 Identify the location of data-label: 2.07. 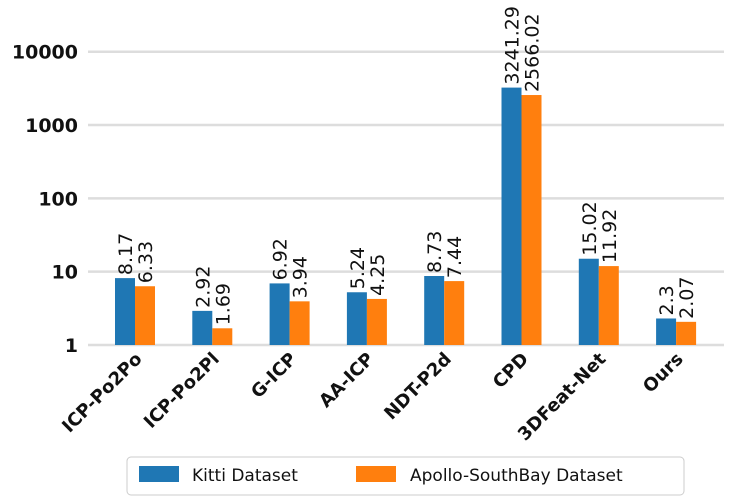
(687, 298).